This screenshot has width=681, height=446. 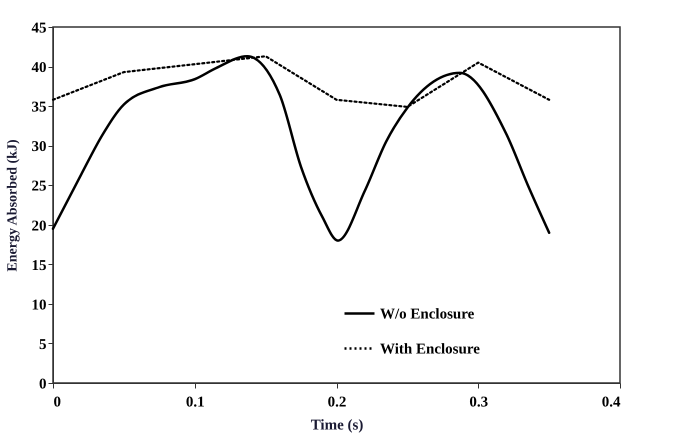 What do you see at coordinates (39, 305) in the screenshot?
I see `y-tick-label: 10` at bounding box center [39, 305].